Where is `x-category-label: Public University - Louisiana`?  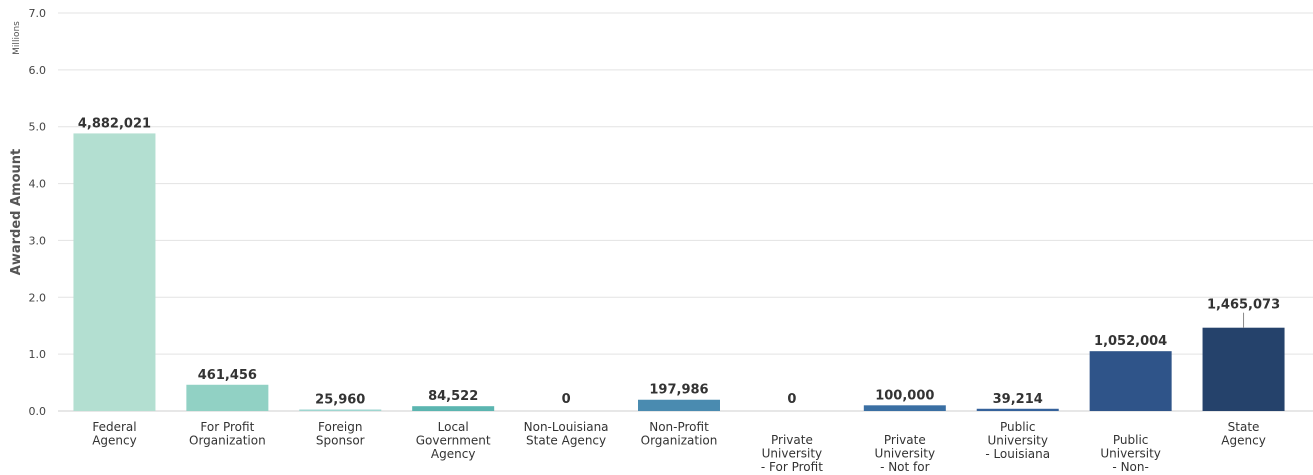 x-category-label: Public University - Louisiana is located at coordinates (1017, 440).